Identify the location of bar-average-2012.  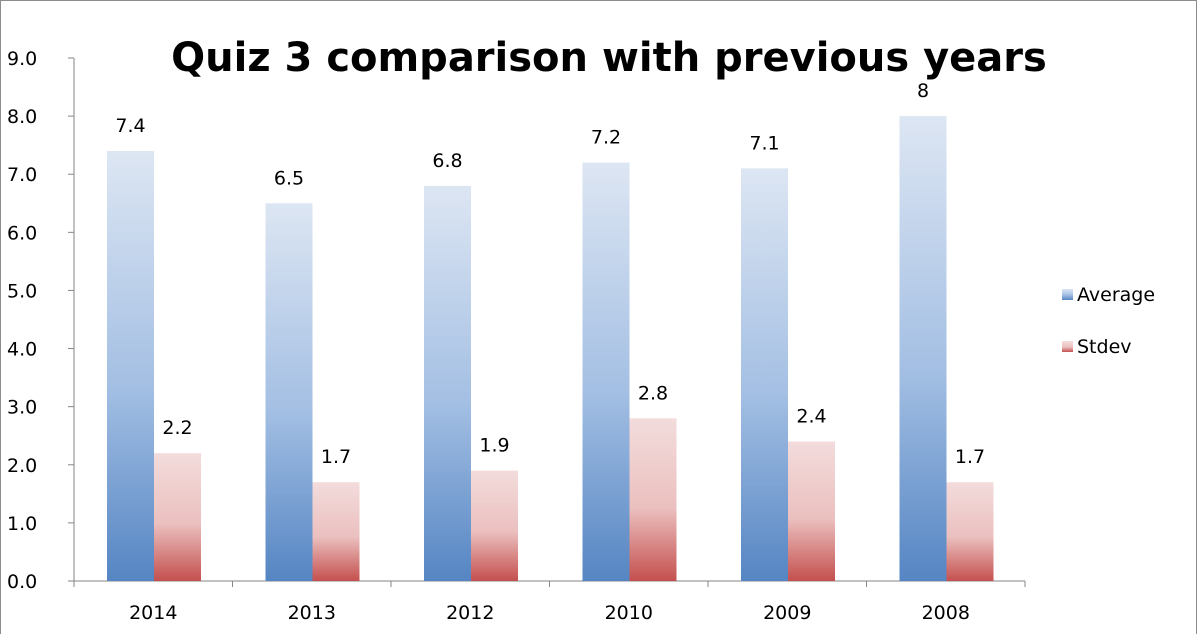
(447, 383).